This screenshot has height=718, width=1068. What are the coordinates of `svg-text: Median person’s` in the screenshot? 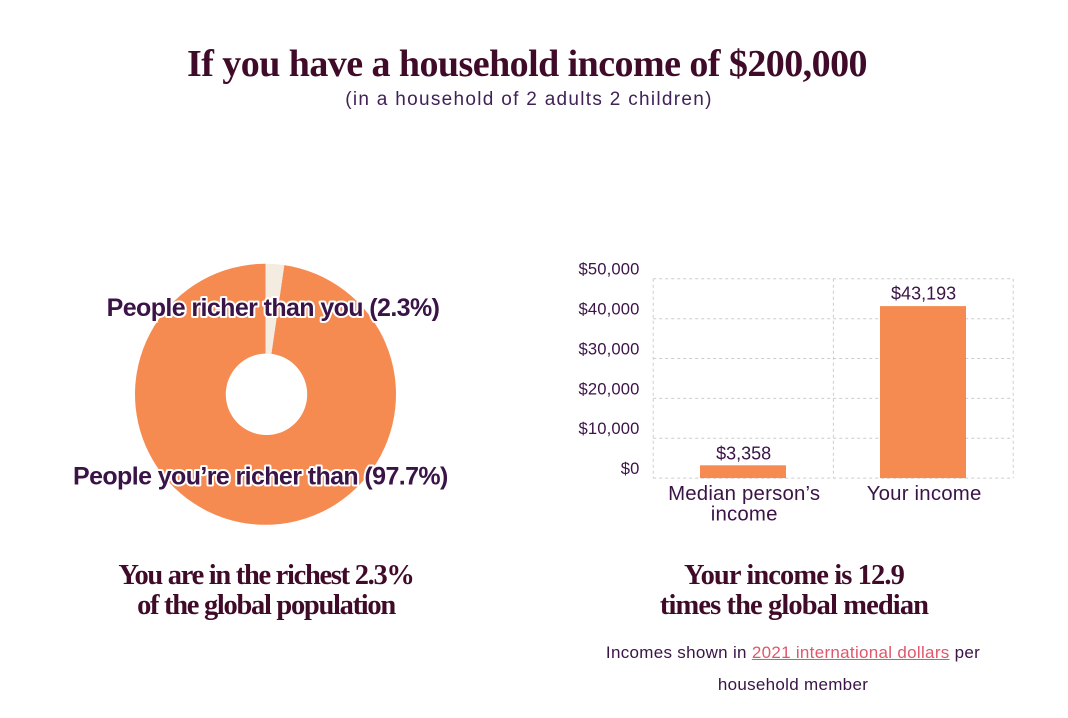 It's located at (744, 494).